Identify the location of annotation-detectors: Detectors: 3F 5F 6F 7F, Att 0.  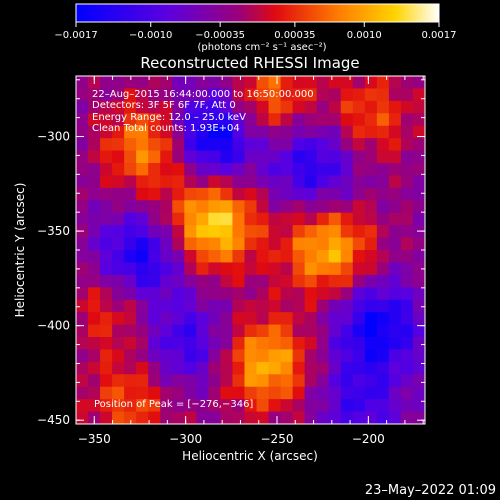
(164, 105).